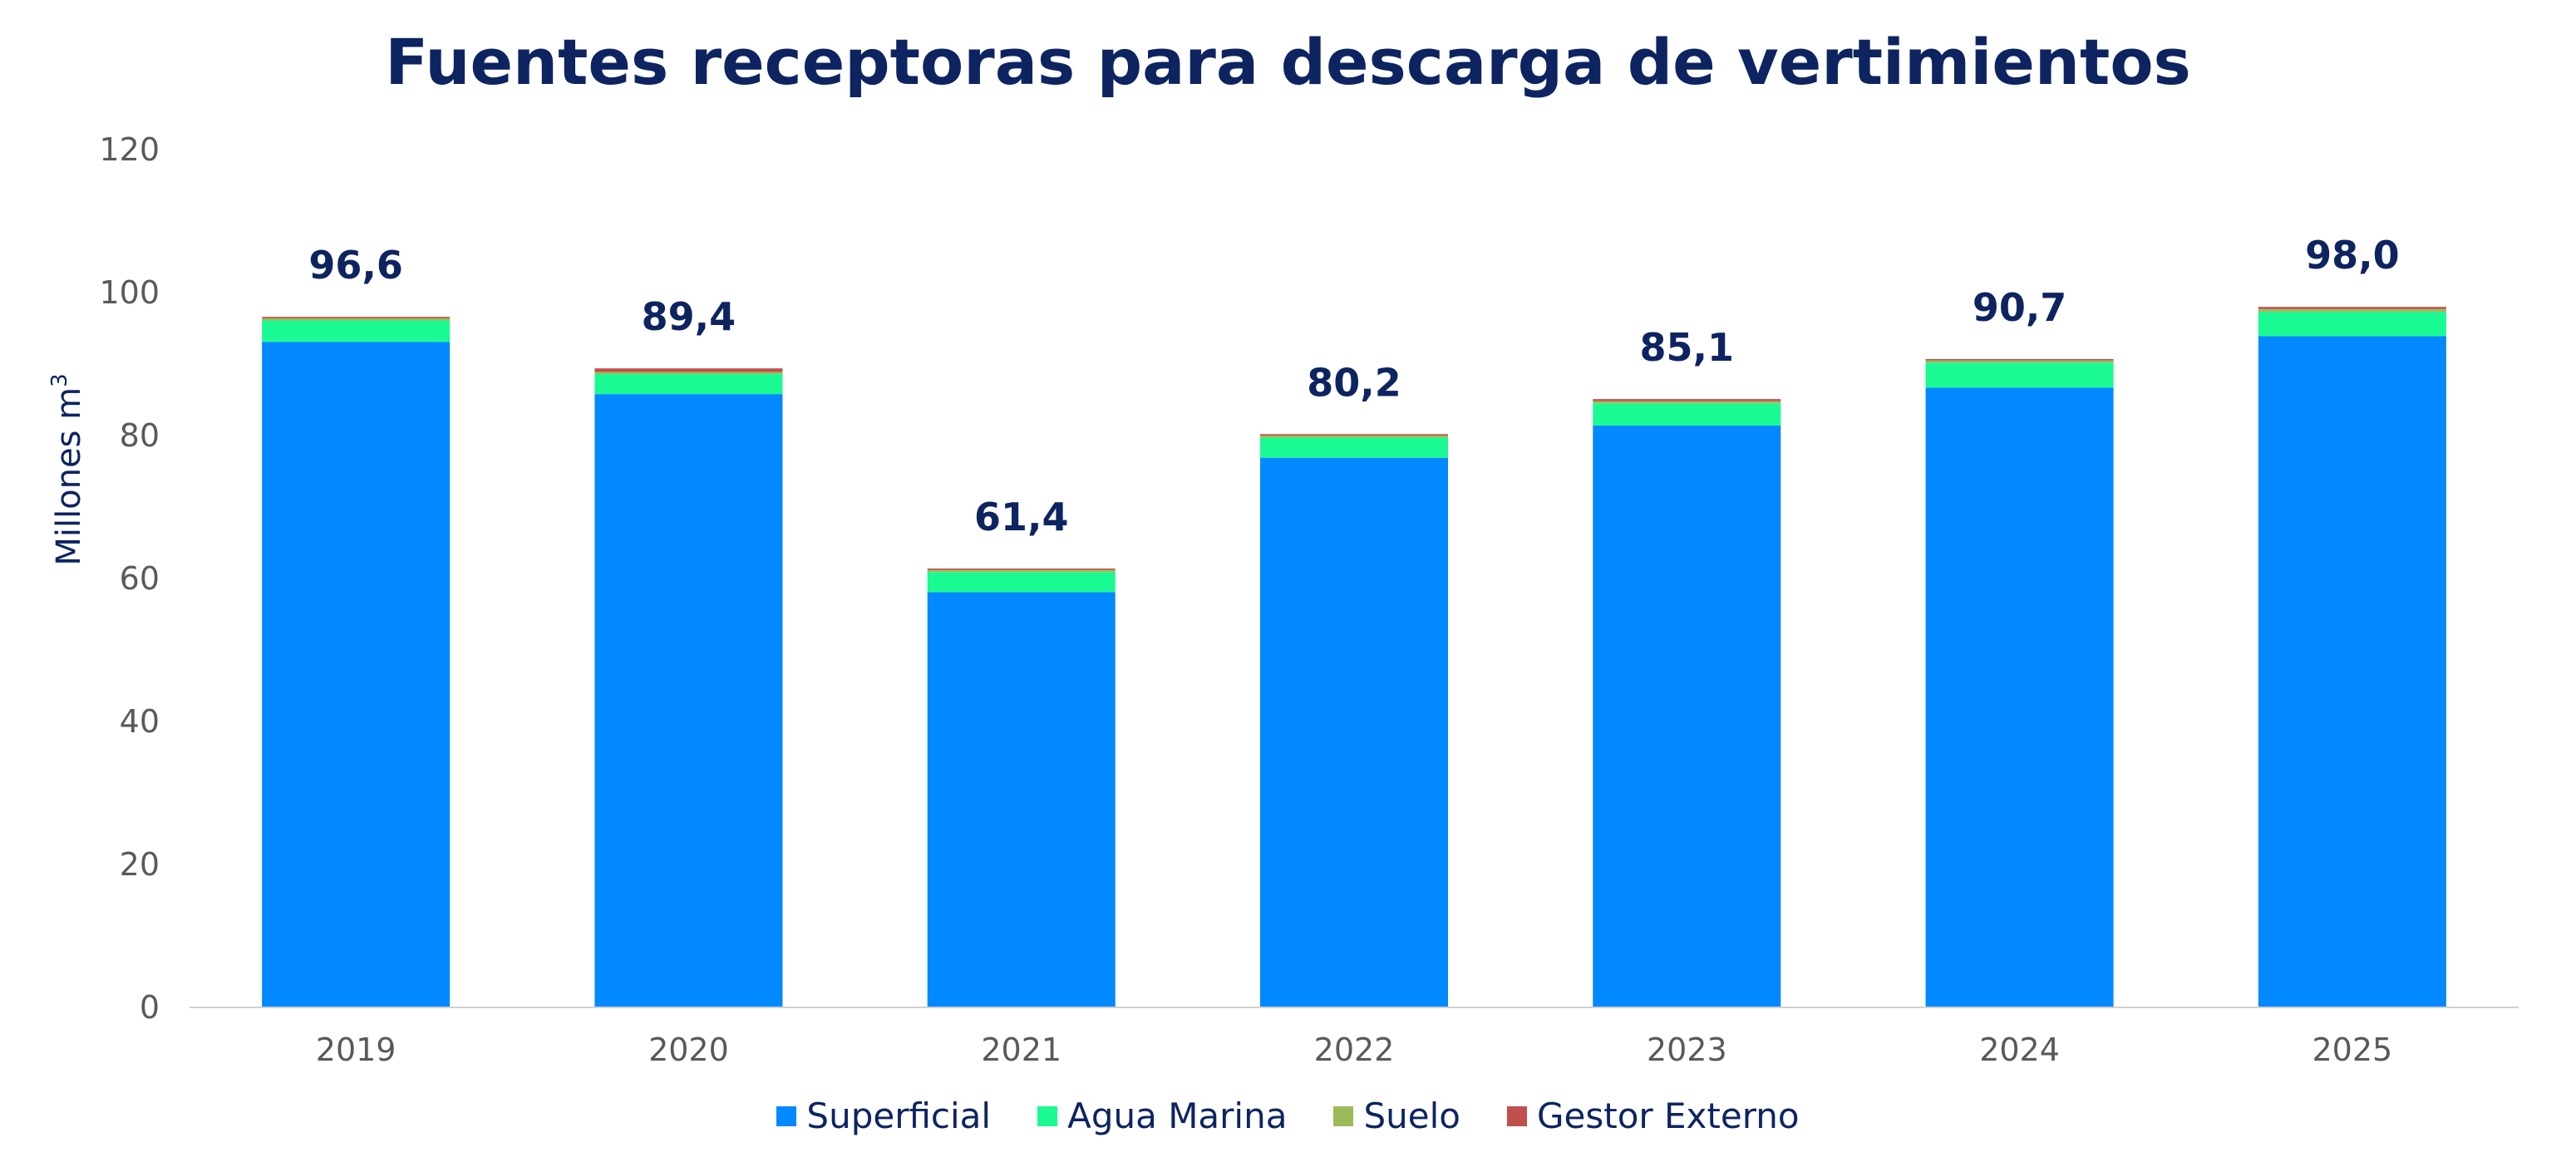 Image resolution: width=2576 pixels, height=1167 pixels. I want to click on total-label-2023: 85,1, so click(1687, 347).